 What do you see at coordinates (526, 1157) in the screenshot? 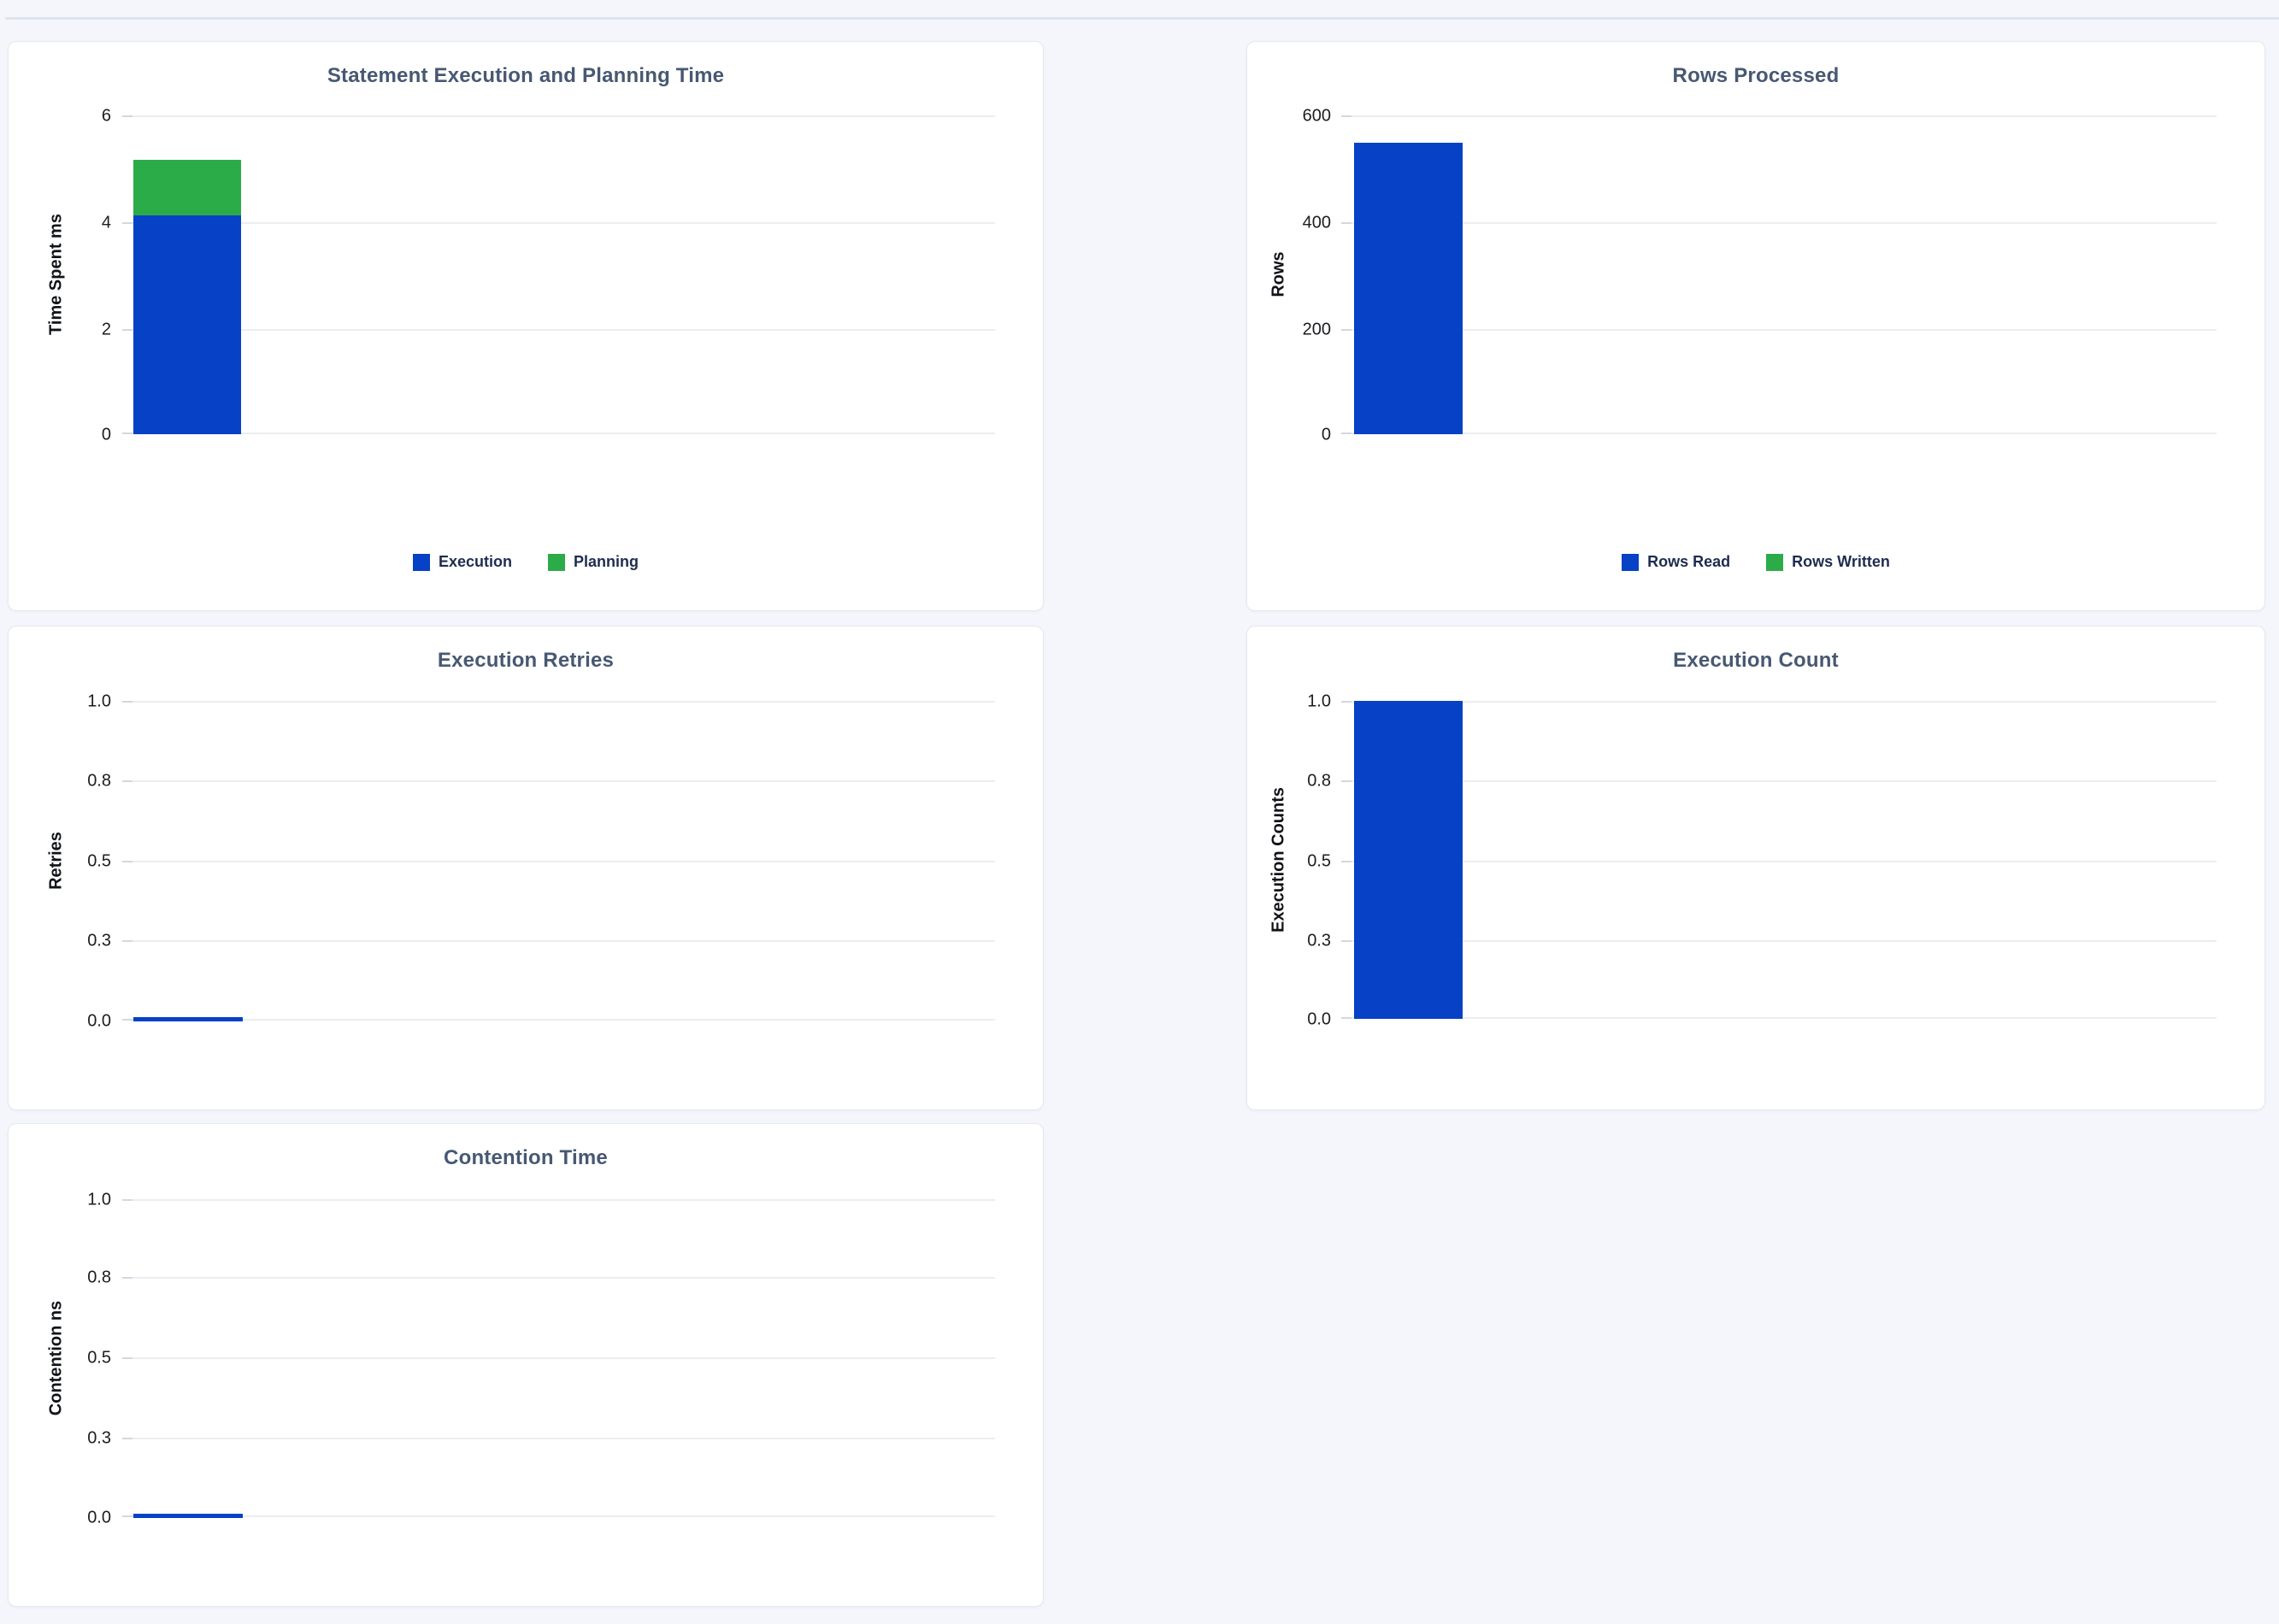
I see `chart-title-contention-time: Contention Time` at bounding box center [526, 1157].